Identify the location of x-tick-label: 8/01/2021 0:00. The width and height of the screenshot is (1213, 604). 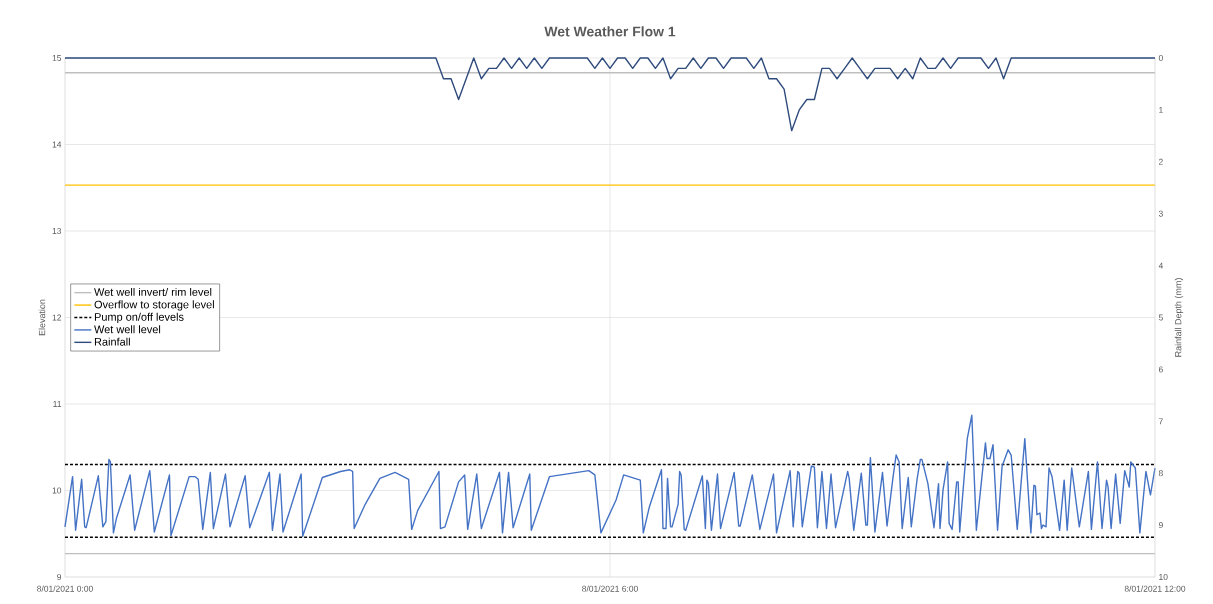
(65, 588).